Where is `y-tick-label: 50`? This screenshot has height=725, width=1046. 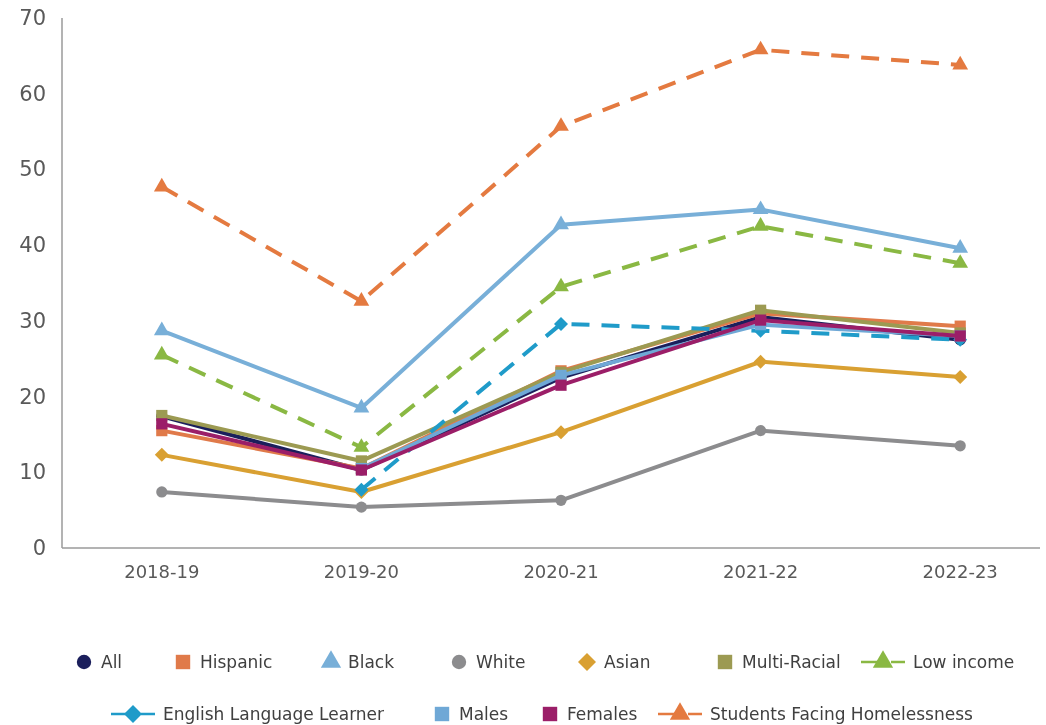
y-tick-label: 50 is located at coordinates (32, 169).